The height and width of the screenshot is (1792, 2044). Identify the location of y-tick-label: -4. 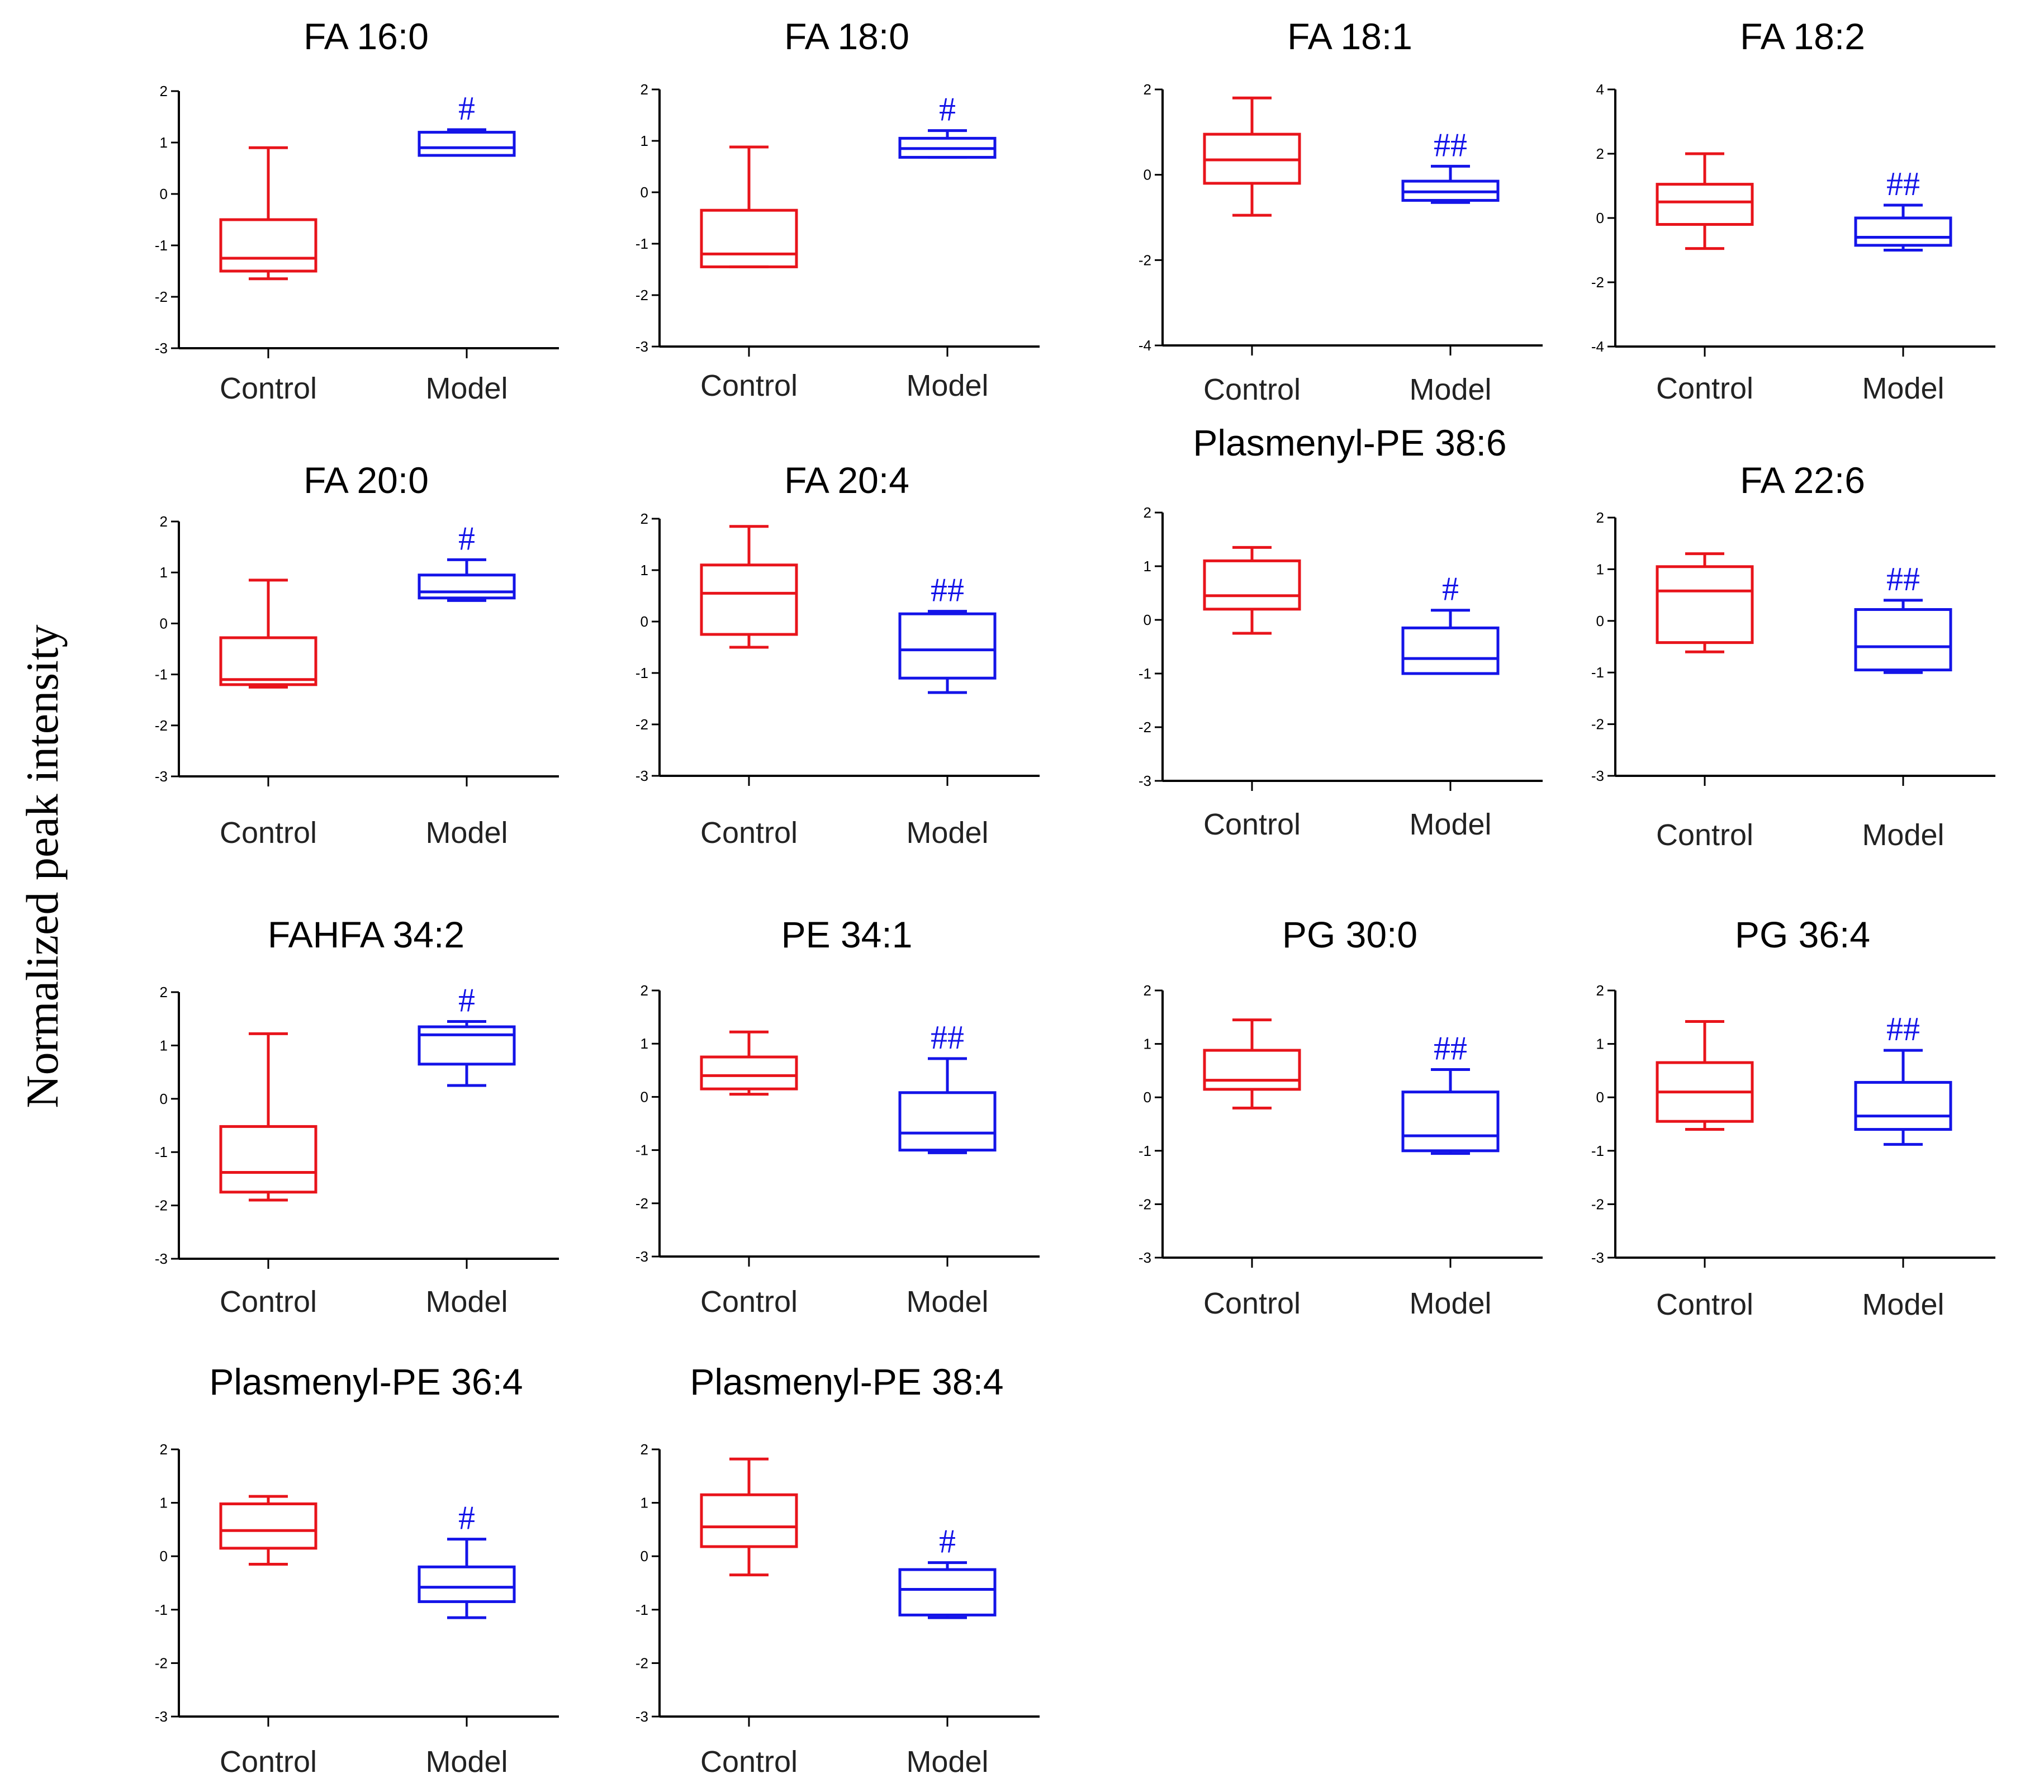
(1145, 345).